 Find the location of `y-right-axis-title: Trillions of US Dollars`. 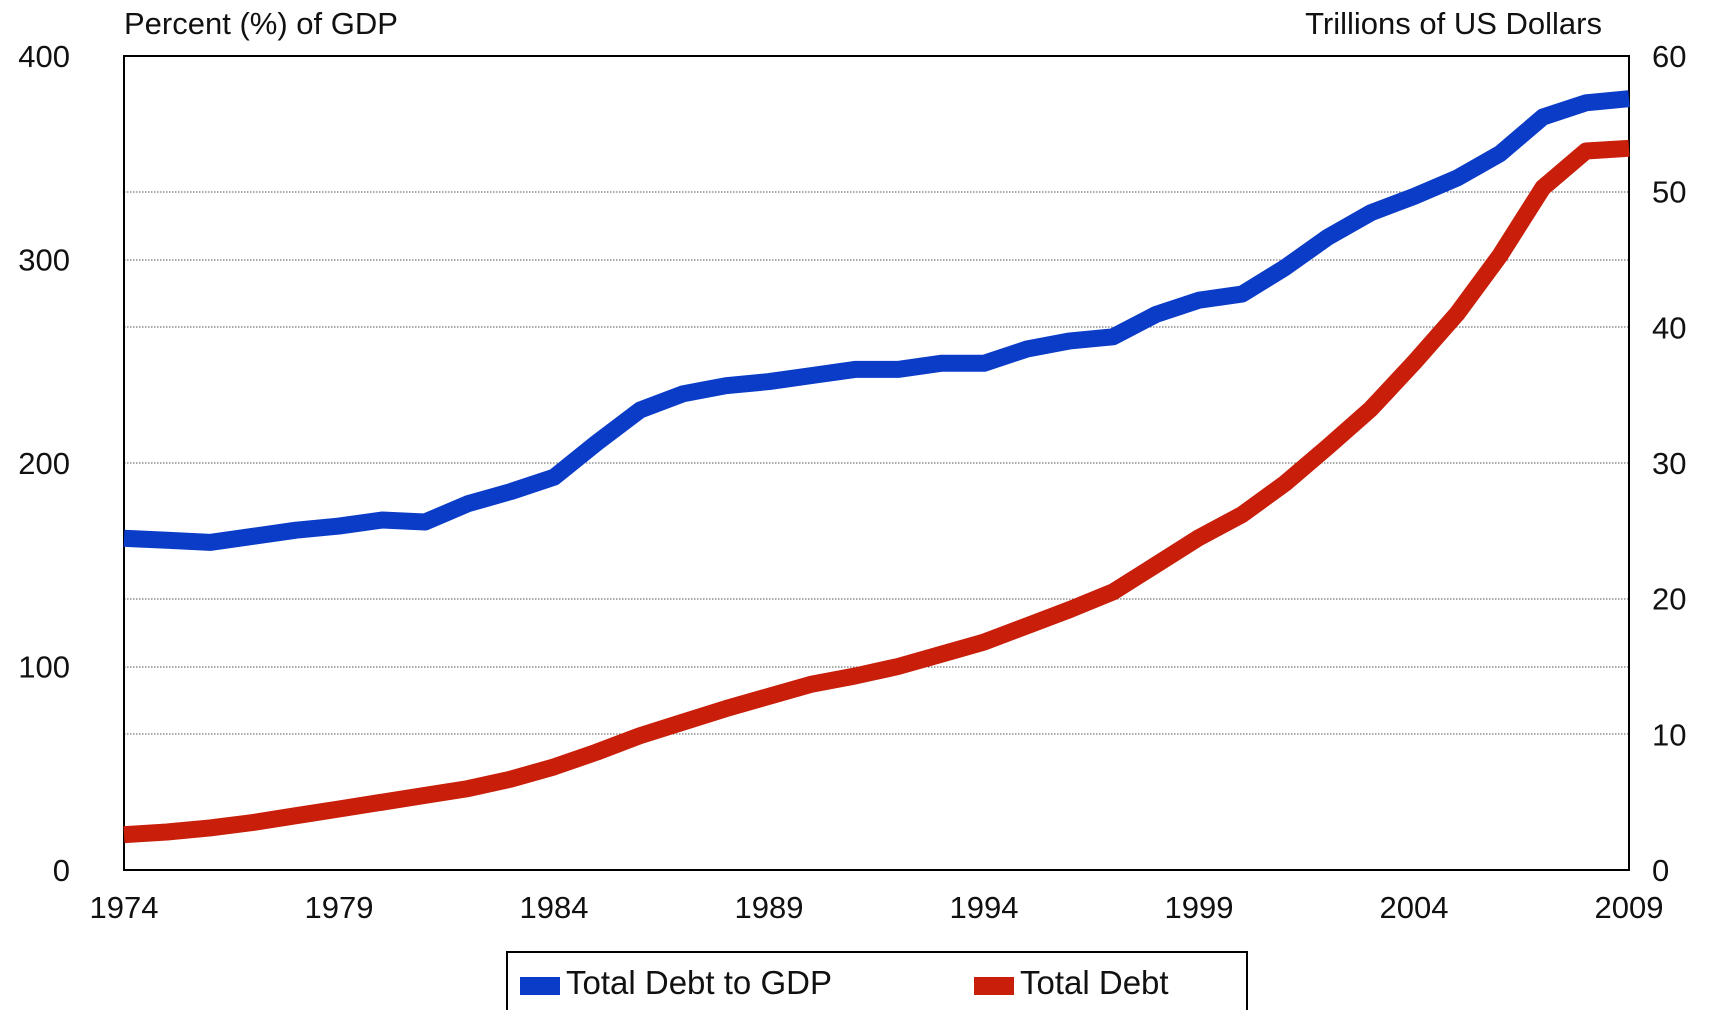

y-right-axis-title: Trillions of US Dollars is located at coordinates (1453, 23).